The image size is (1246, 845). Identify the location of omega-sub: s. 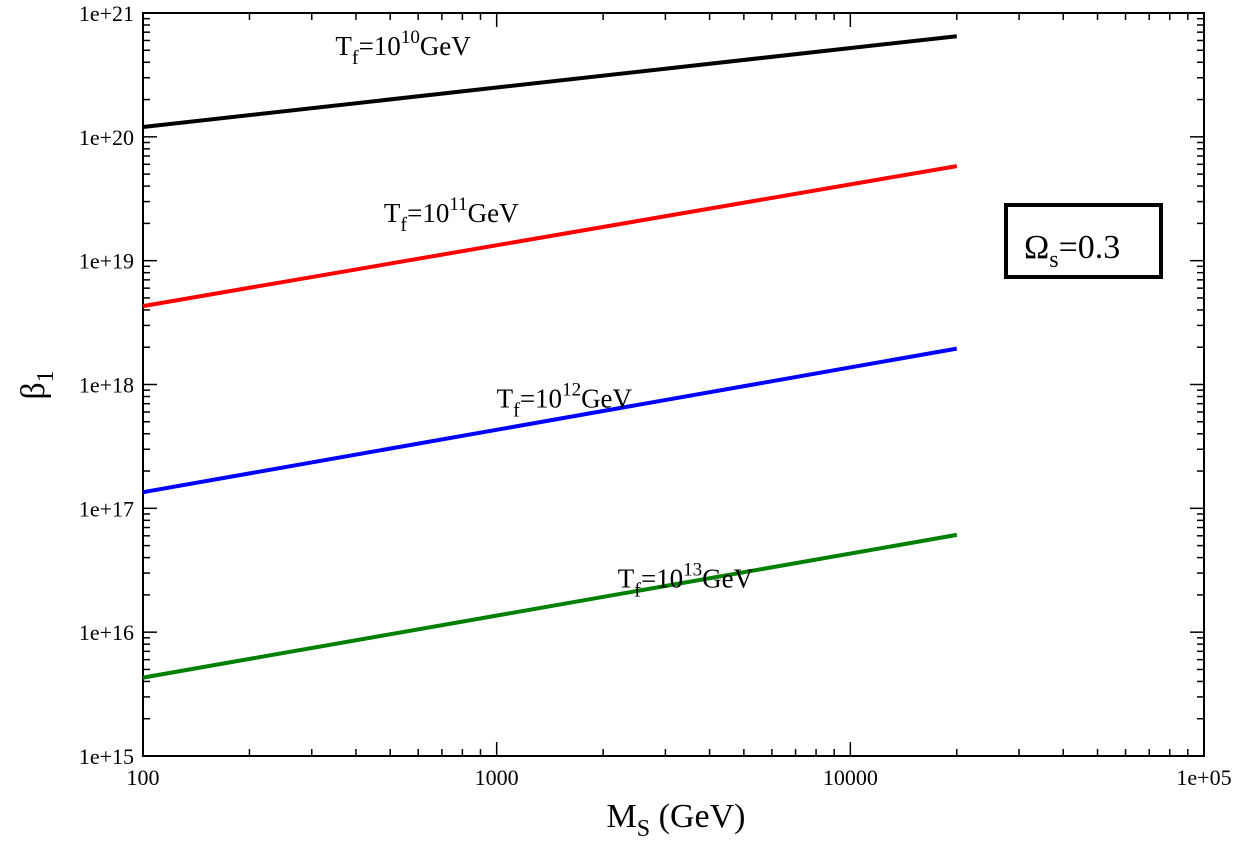
(1053, 260).